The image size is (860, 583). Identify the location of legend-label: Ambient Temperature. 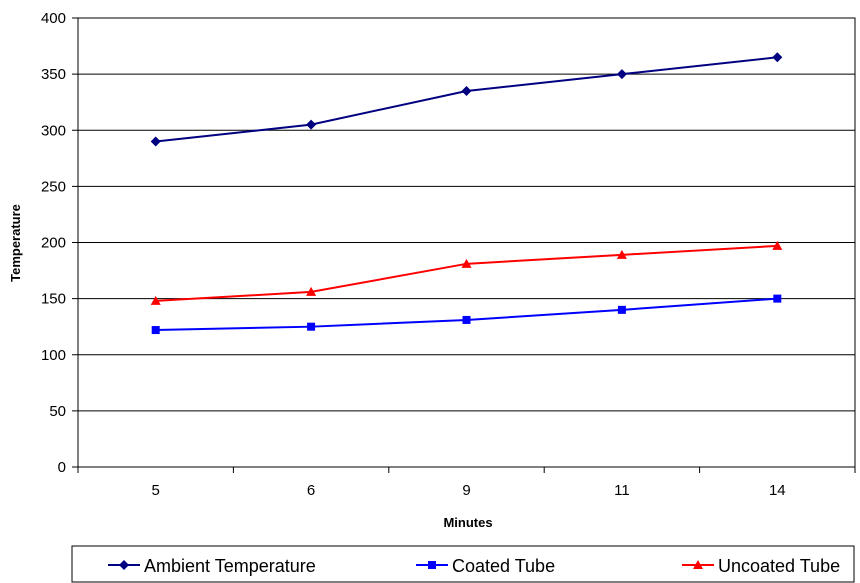
(230, 566).